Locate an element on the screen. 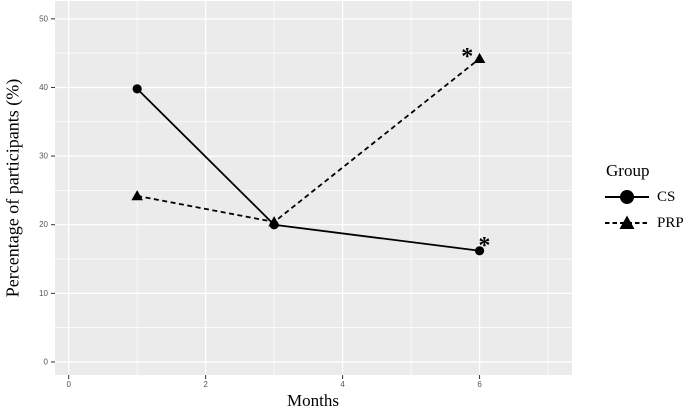 Image resolution: width=688 pixels, height=413 pixels. y-tick-label: 10 is located at coordinates (43, 293).